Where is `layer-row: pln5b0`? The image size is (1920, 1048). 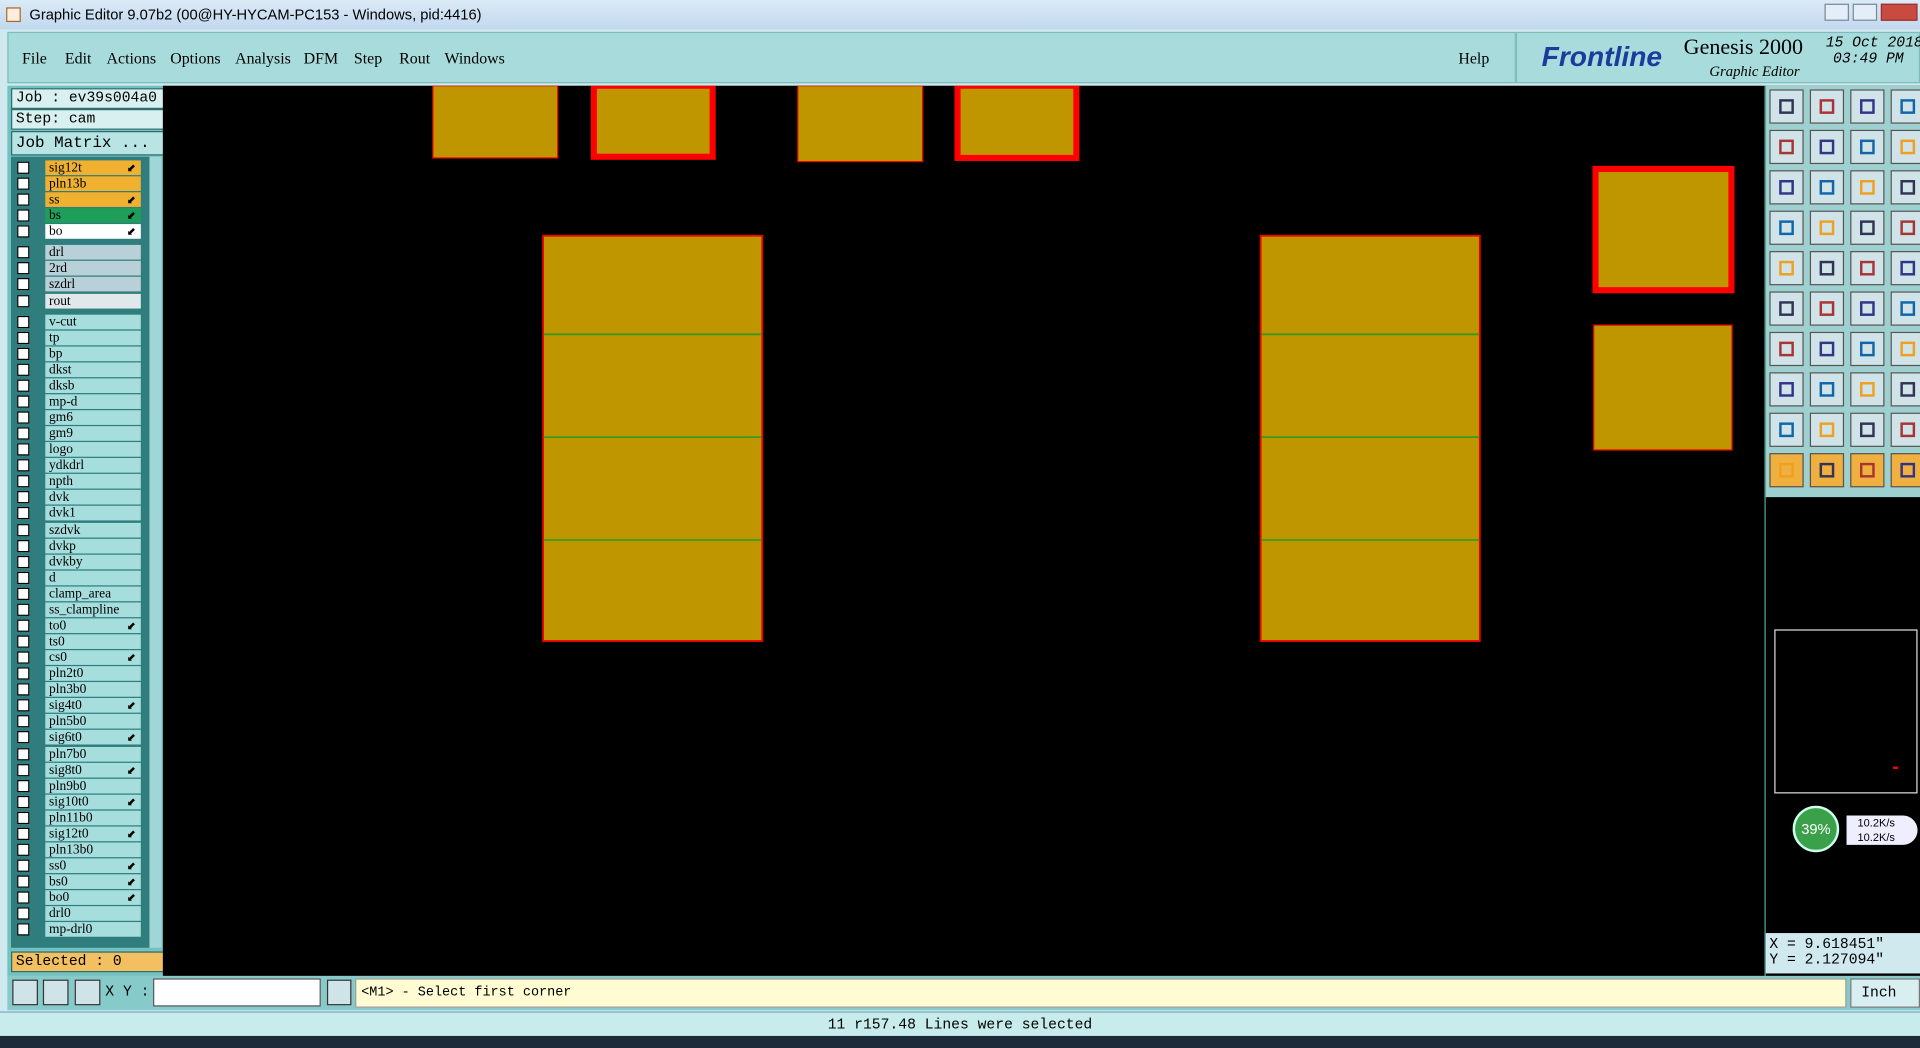
layer-row: pln5b0 is located at coordinates (79, 722).